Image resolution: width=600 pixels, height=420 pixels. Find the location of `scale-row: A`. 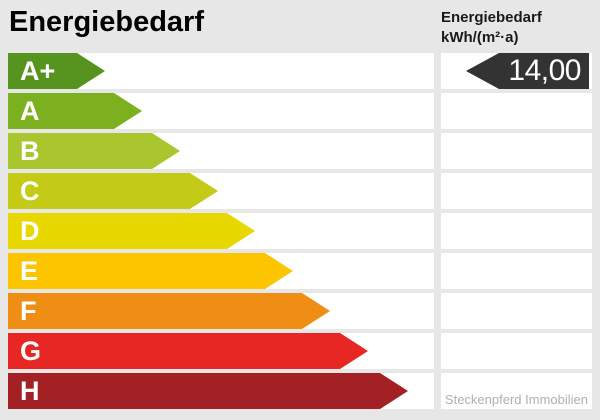

scale-row: A is located at coordinates (300, 111).